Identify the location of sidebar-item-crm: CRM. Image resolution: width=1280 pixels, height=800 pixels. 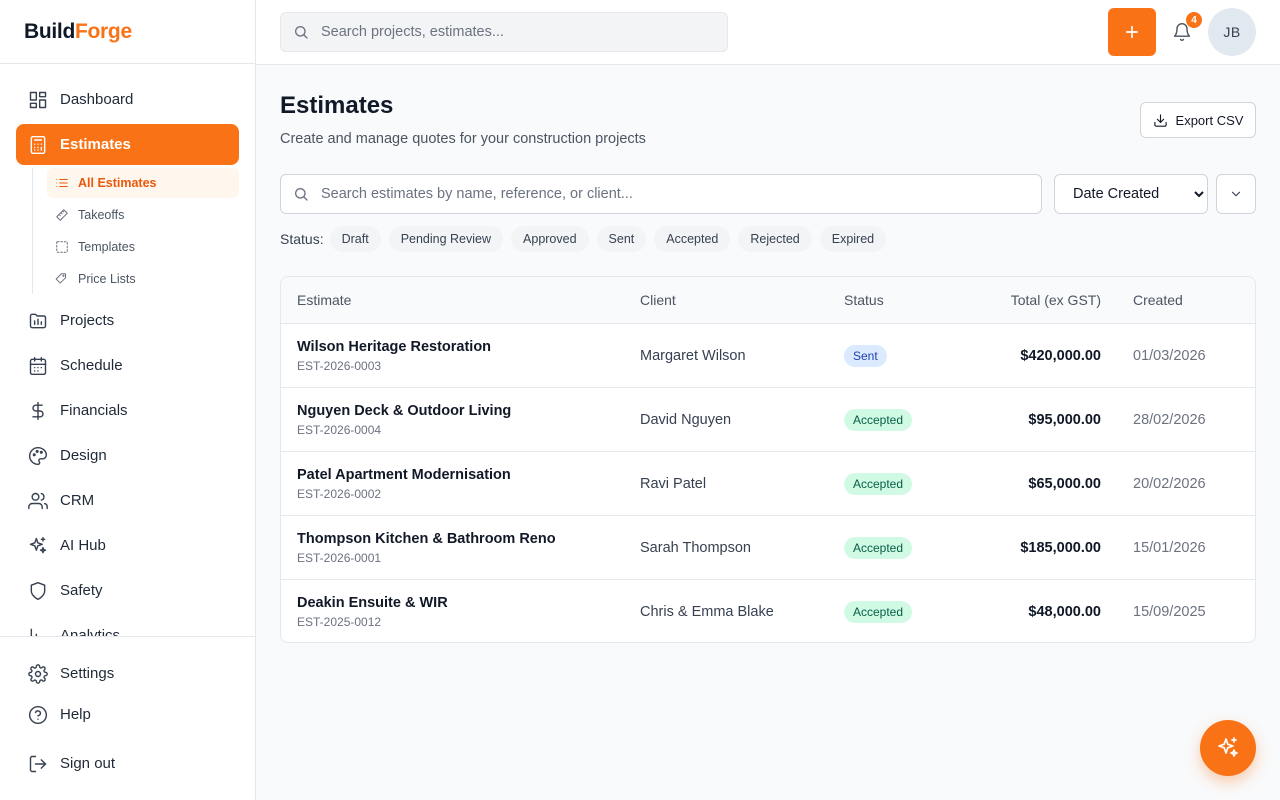
(127, 500).